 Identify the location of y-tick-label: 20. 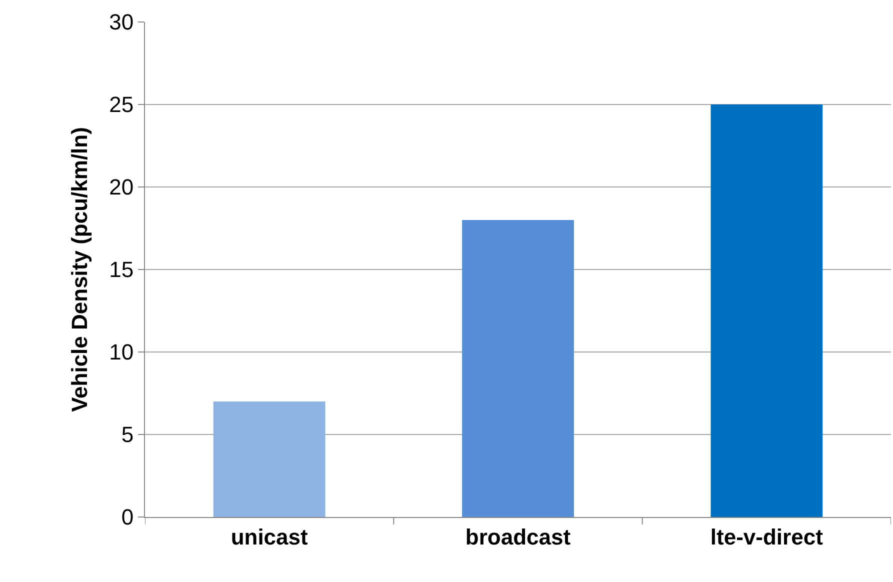
(121, 187).